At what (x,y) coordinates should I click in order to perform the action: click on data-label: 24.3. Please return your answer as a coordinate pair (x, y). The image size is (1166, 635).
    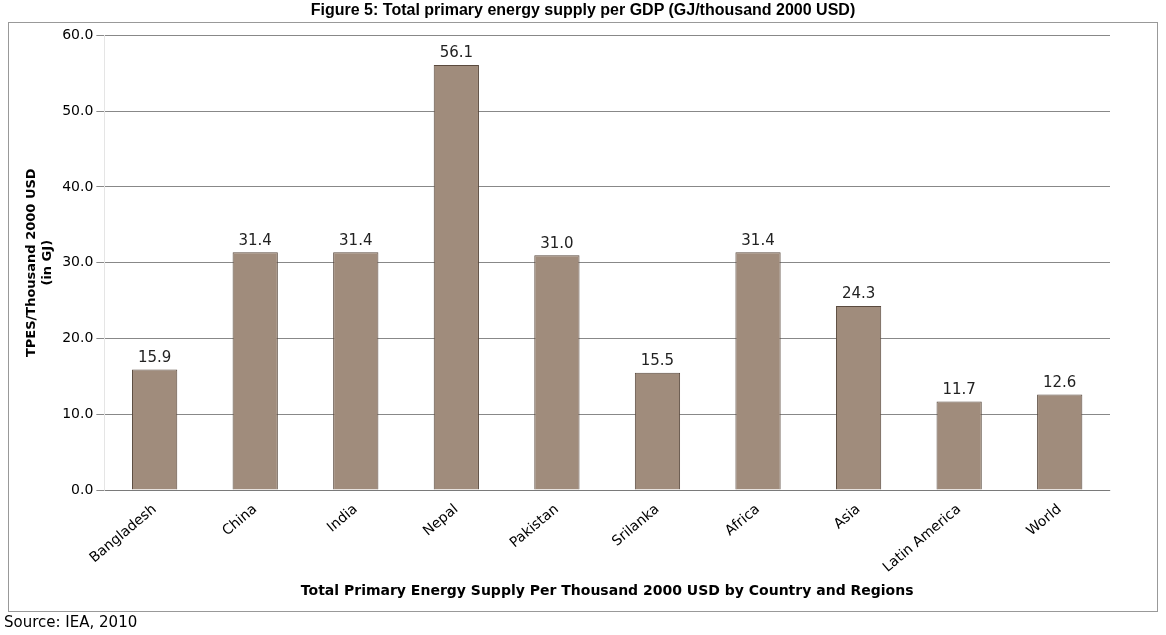
    Looking at the image, I should click on (858, 293).